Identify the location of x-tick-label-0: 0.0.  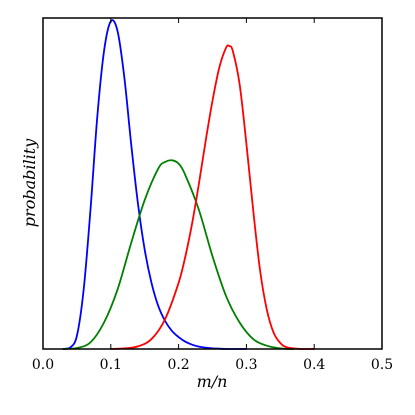
(43, 365).